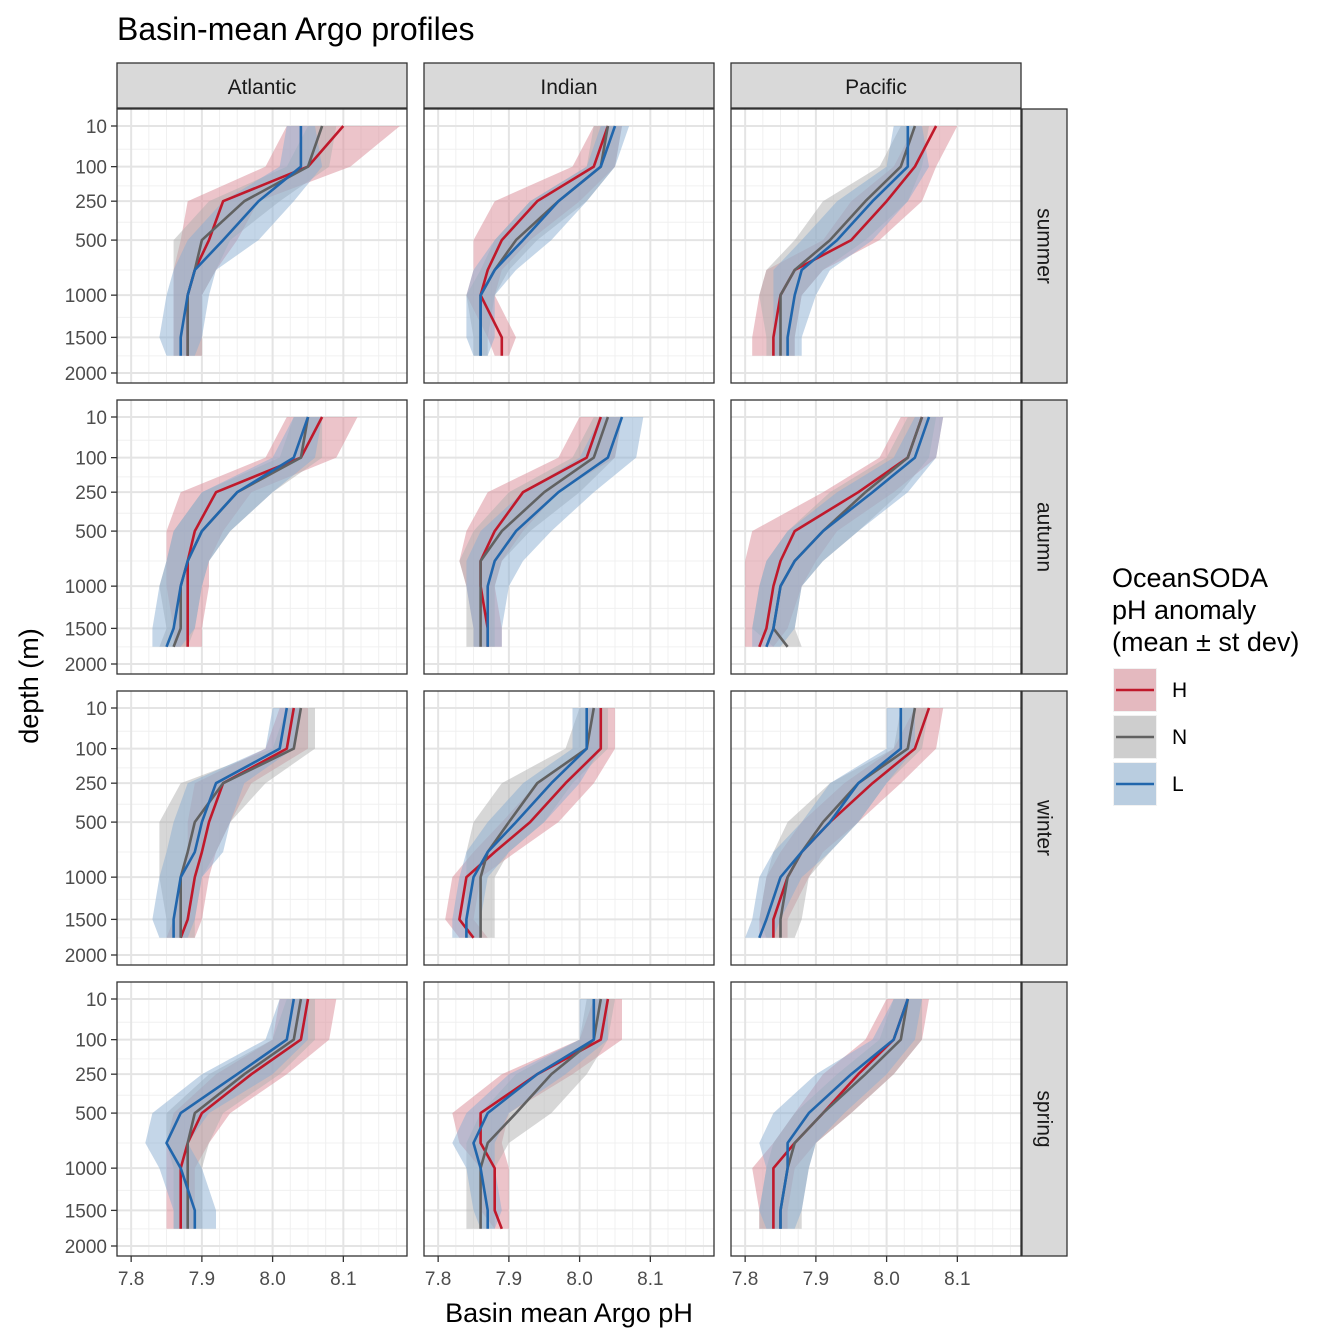  Describe the element at coordinates (569, 1313) in the screenshot. I see `x-axis-title: Basin mean Argo pH` at that location.